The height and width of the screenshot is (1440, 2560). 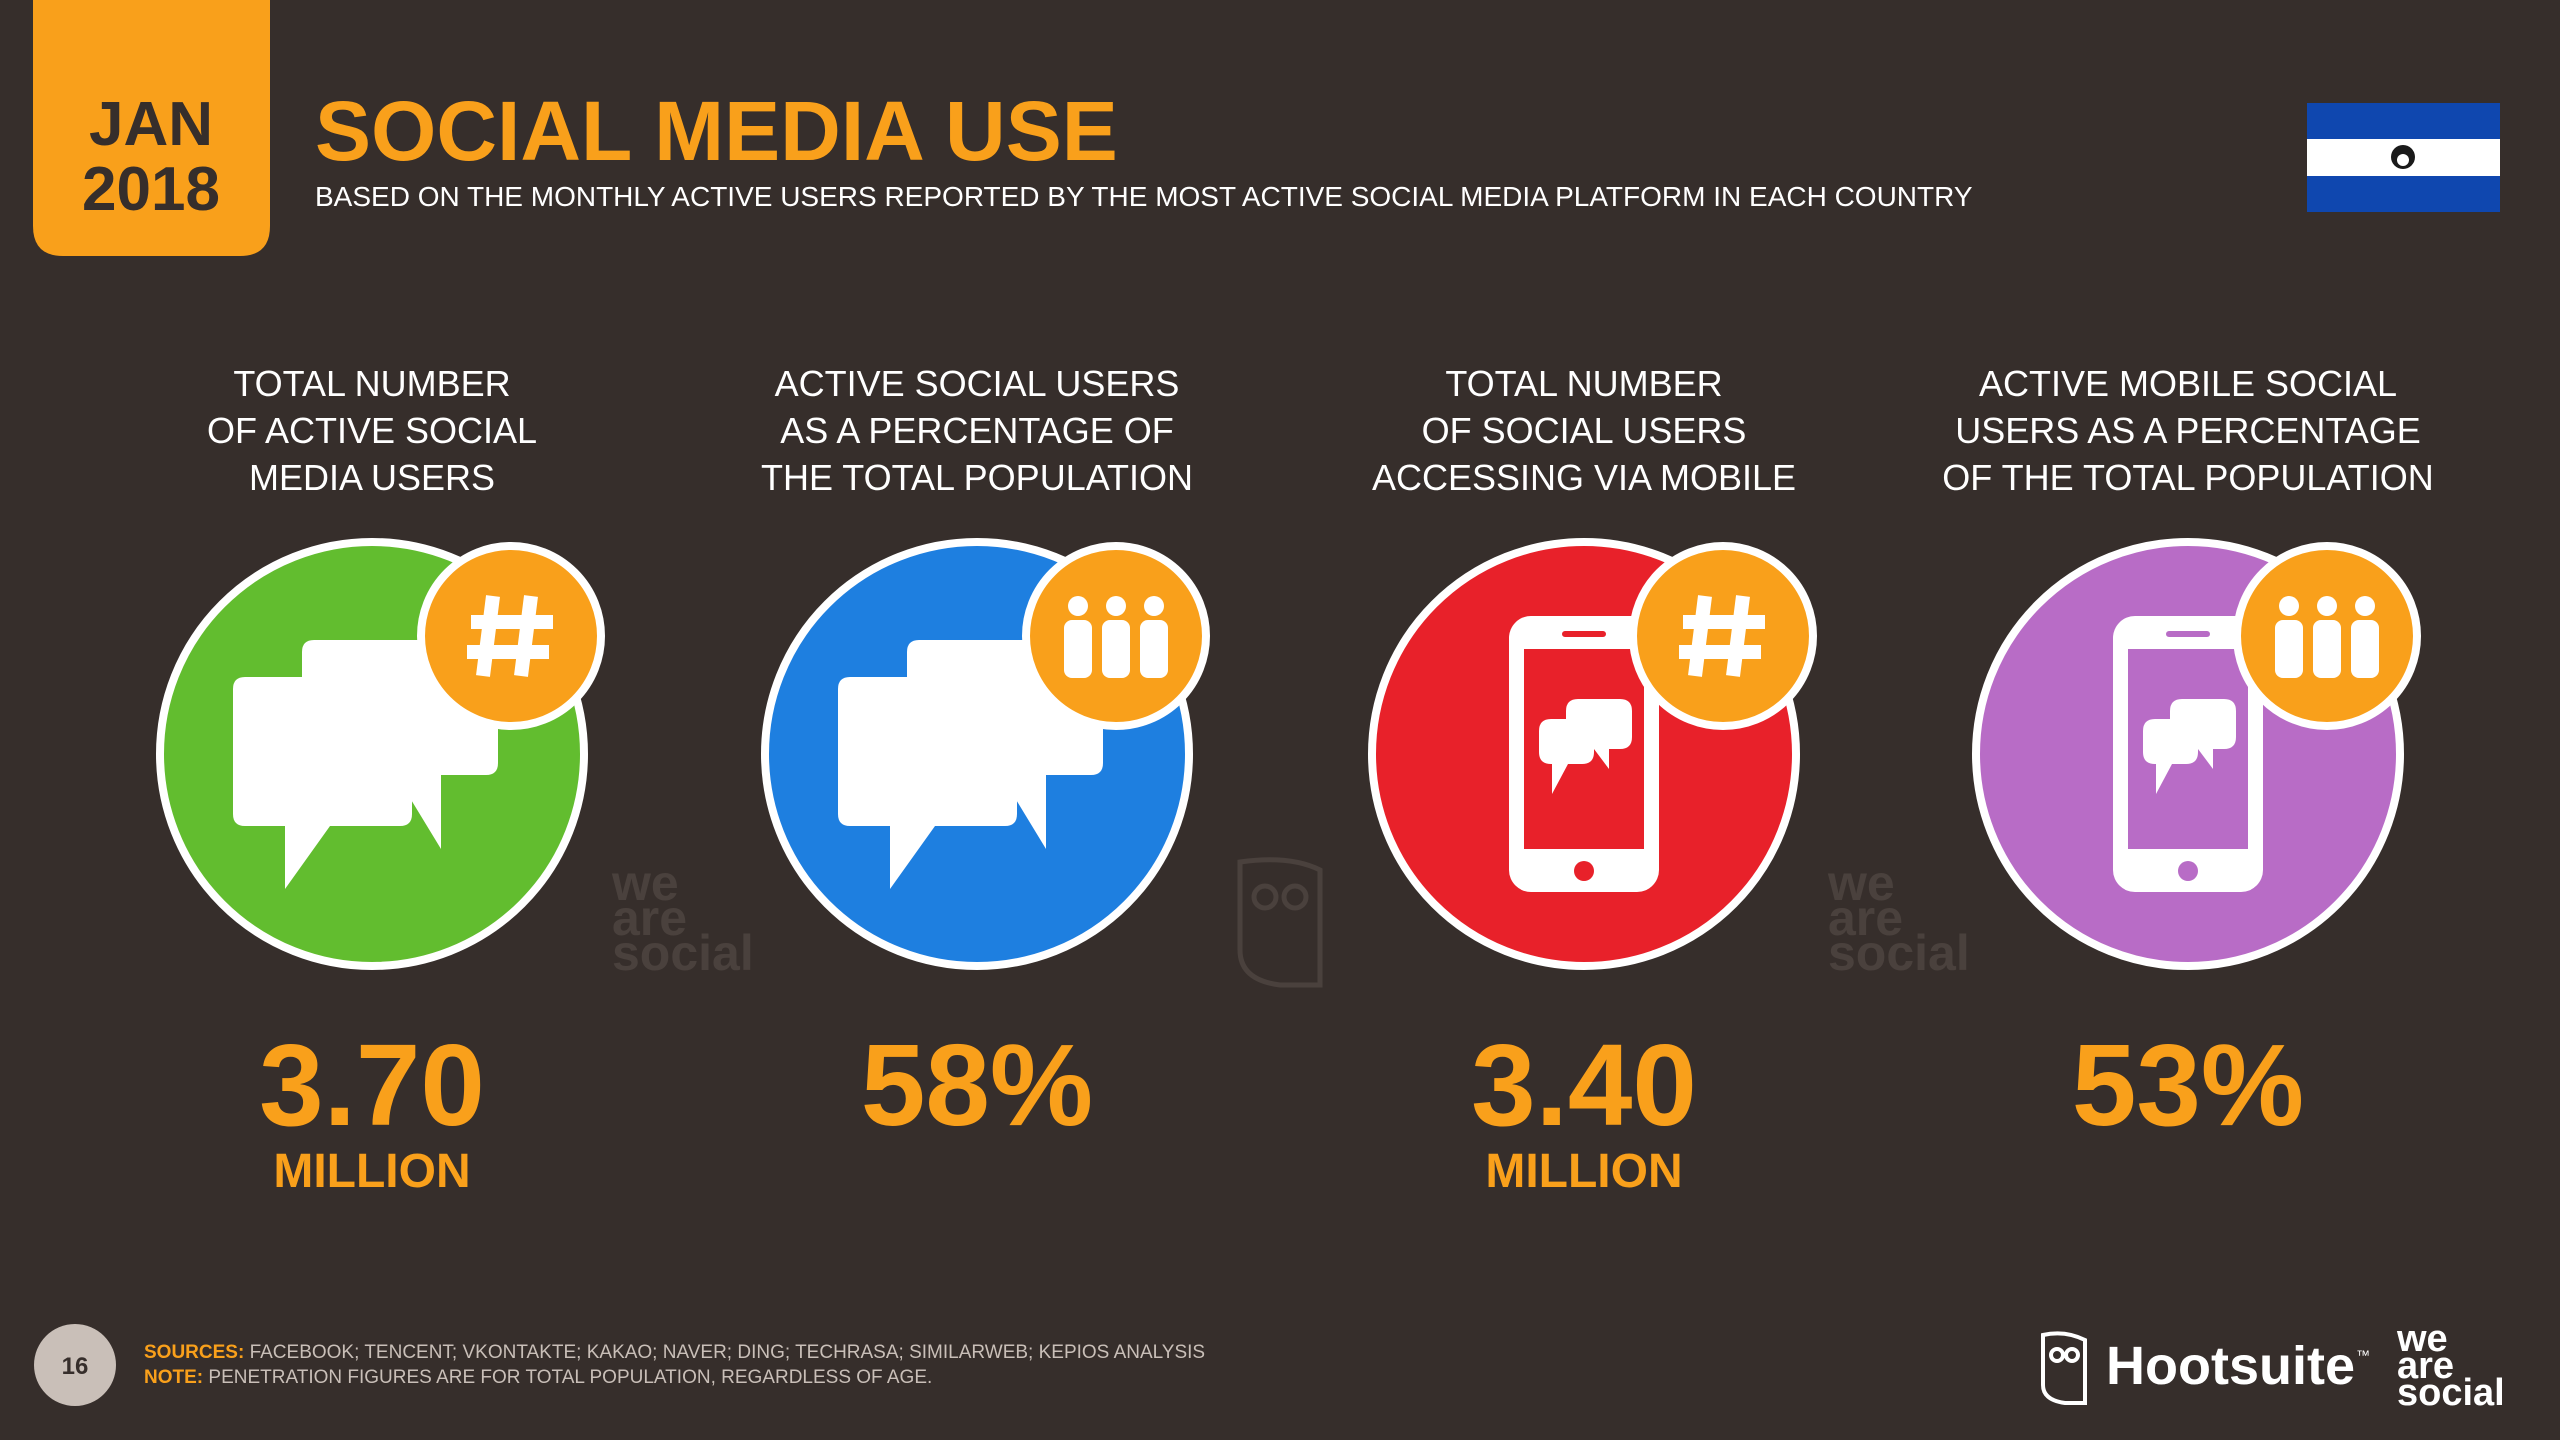 What do you see at coordinates (2188, 430) in the screenshot?
I see `stat-label: USERS AS A PERCENTAGE` at bounding box center [2188, 430].